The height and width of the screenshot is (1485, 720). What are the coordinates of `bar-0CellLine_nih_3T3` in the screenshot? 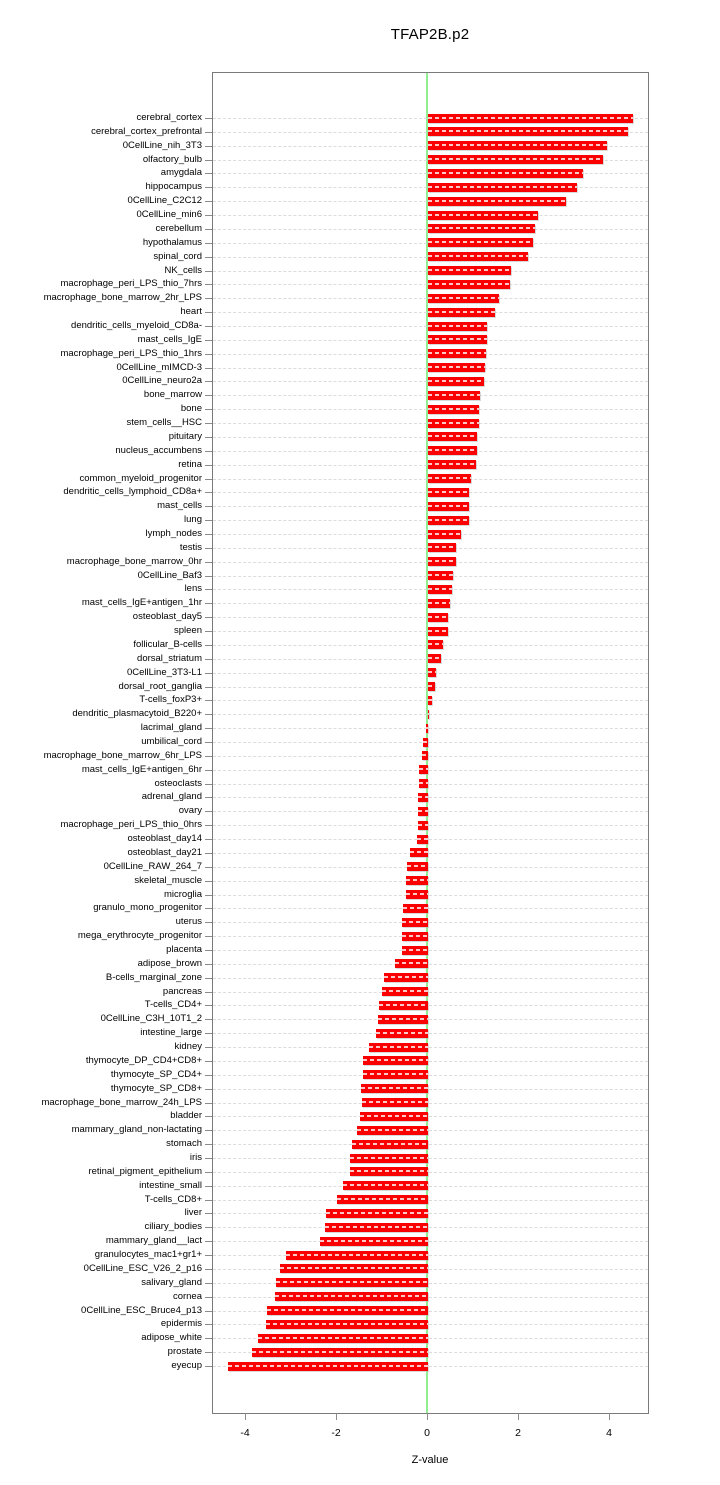 It's located at (517, 145).